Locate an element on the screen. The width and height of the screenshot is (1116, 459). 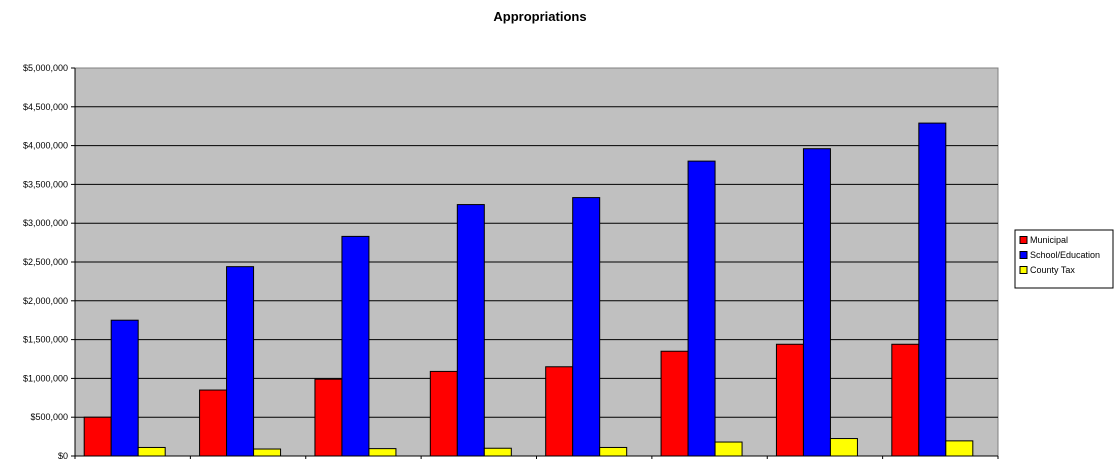
legend-box is located at coordinates (1064, 259).